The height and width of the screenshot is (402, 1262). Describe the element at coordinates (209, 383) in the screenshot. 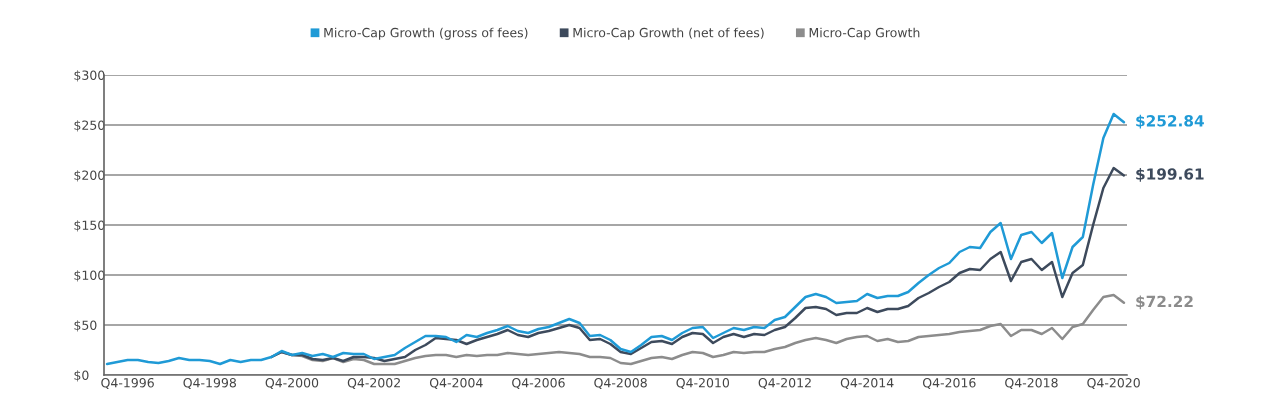

I see `x-tick-label: Q4-1998` at that location.